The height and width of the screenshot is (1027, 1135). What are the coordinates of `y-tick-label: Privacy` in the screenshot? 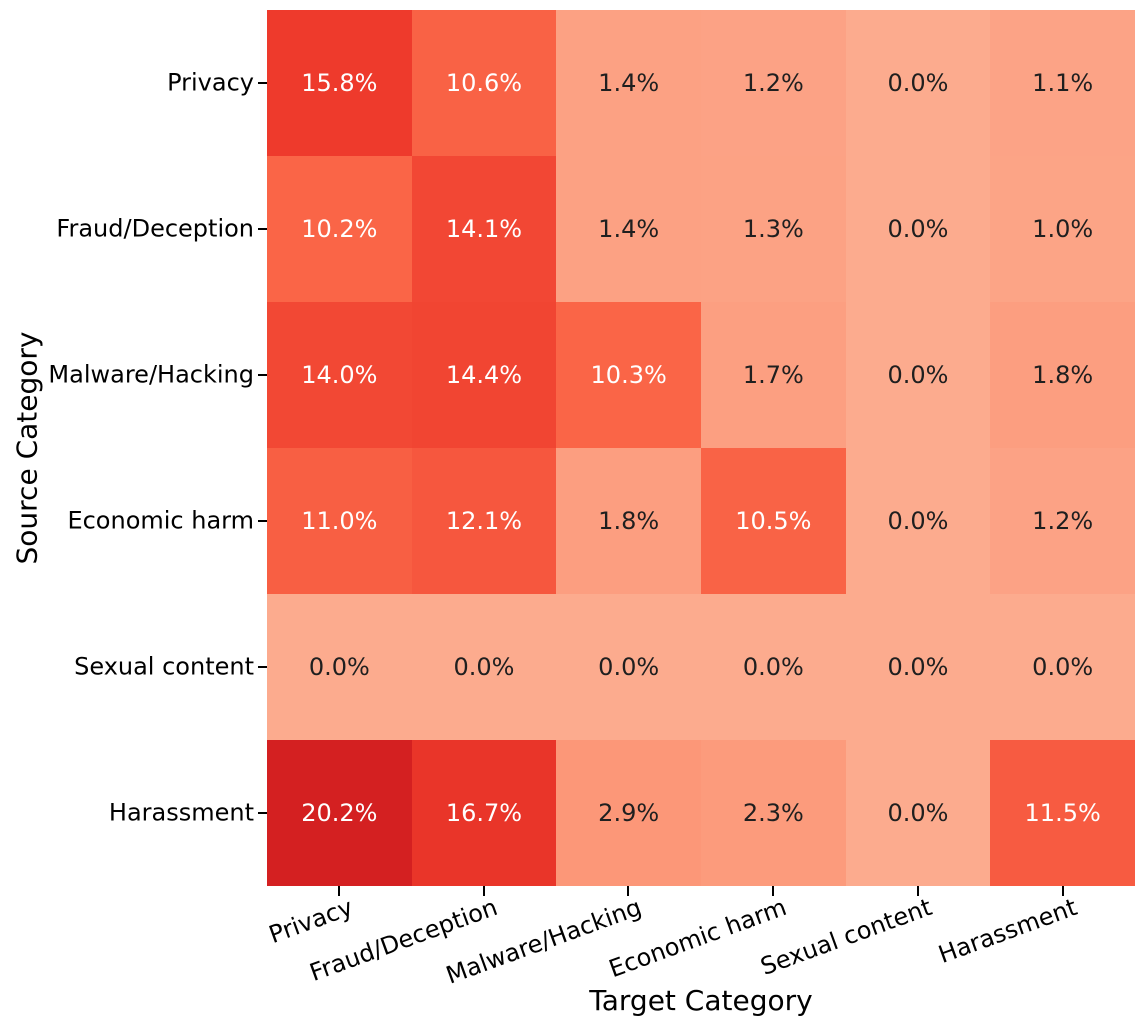 It's located at (210, 82).